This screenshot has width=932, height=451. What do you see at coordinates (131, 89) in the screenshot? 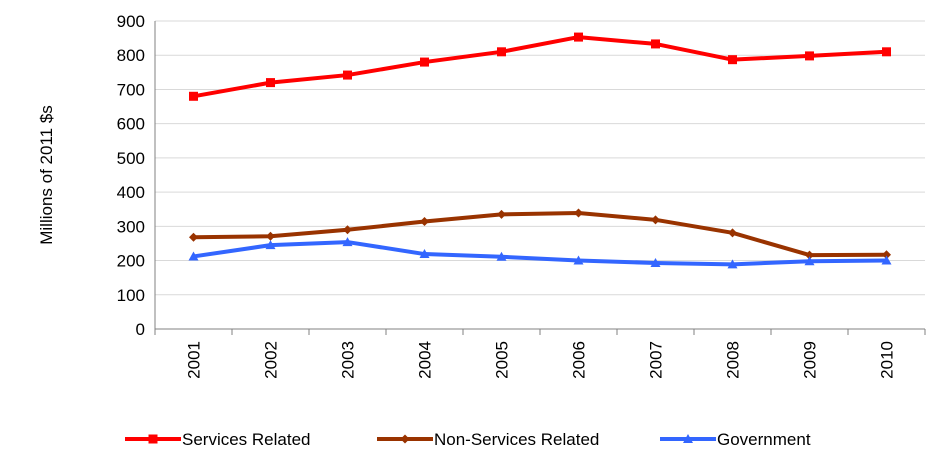
I see `y-tick-label: 700` at bounding box center [131, 89].